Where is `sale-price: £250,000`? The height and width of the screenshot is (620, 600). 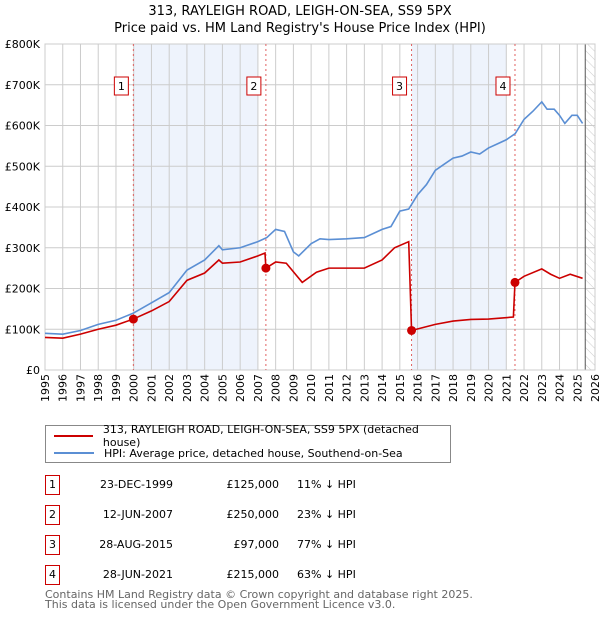 sale-price: £250,000 is located at coordinates (253, 514).